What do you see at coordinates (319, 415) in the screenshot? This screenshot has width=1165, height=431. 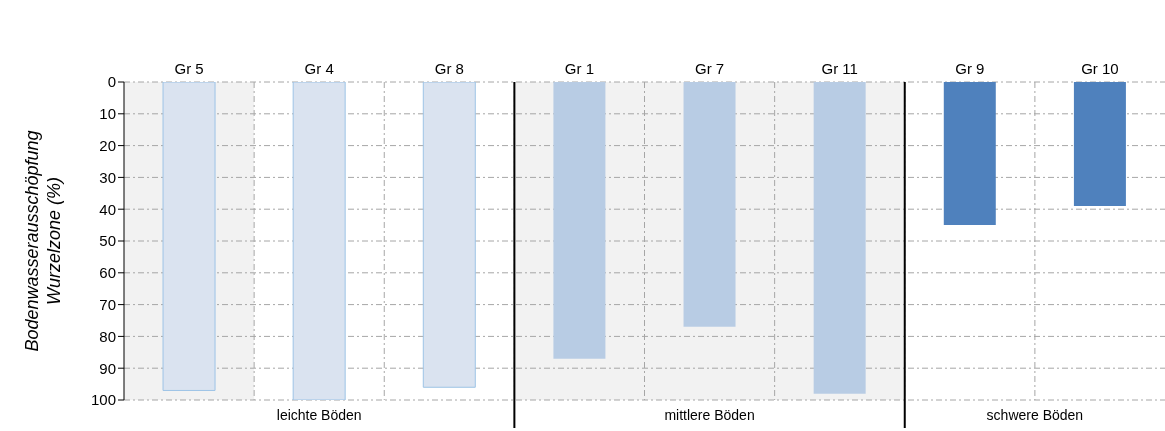 I see `text: leichte Böden` at bounding box center [319, 415].